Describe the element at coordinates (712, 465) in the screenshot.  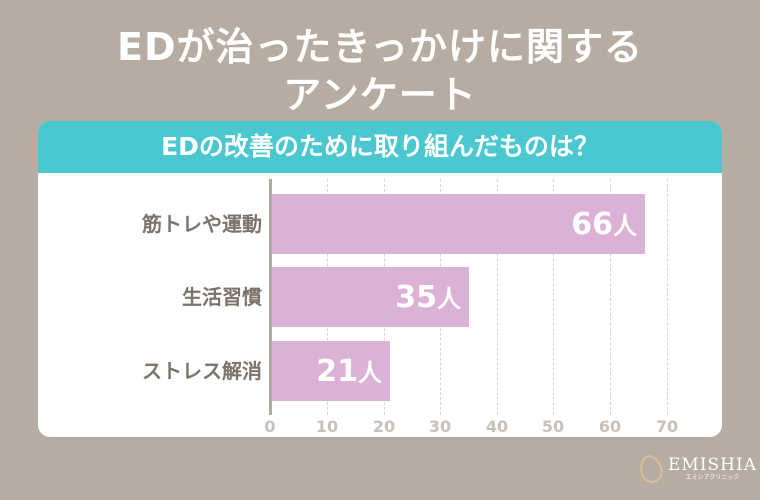
I see `brand-name: EMISHIA` at that location.